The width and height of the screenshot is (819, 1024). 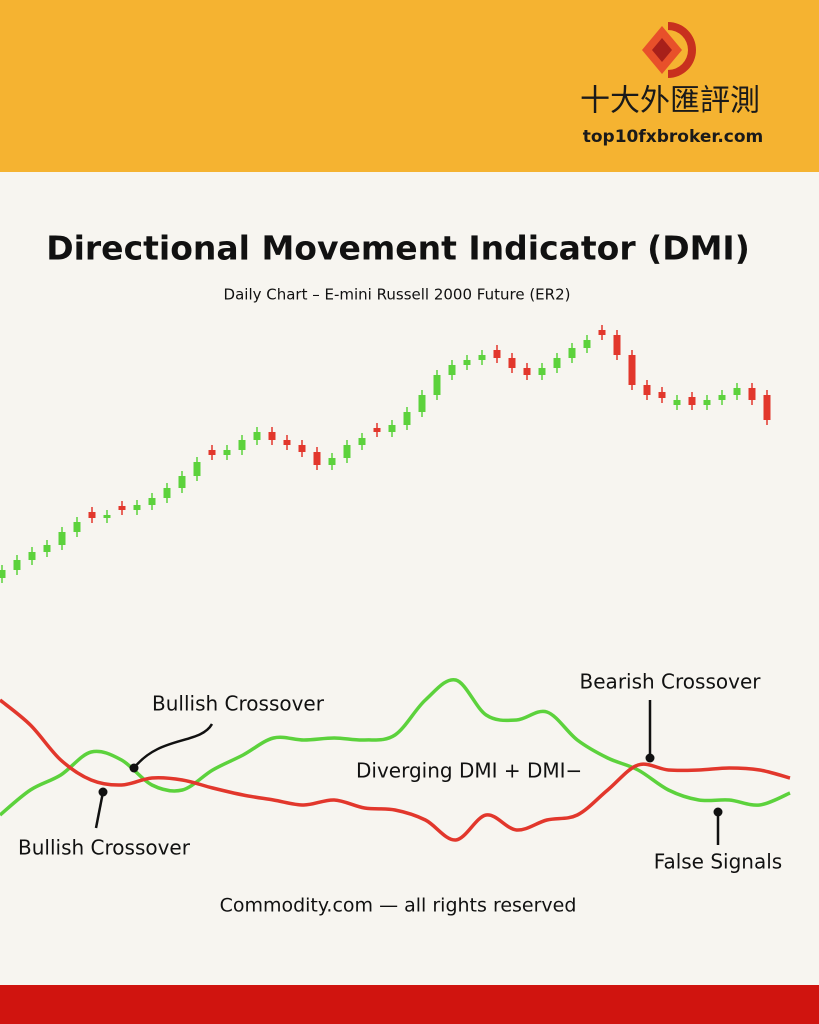 I want to click on footer-band, so click(x=409, y=1004).